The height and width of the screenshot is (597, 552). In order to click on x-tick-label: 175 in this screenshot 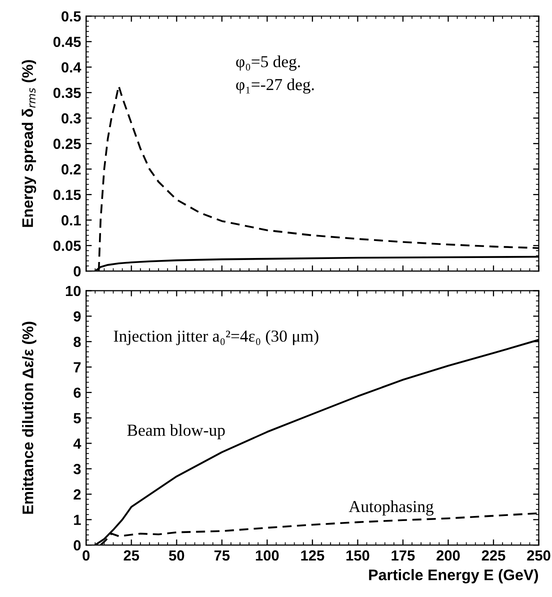, I will do `click(403, 555)`.